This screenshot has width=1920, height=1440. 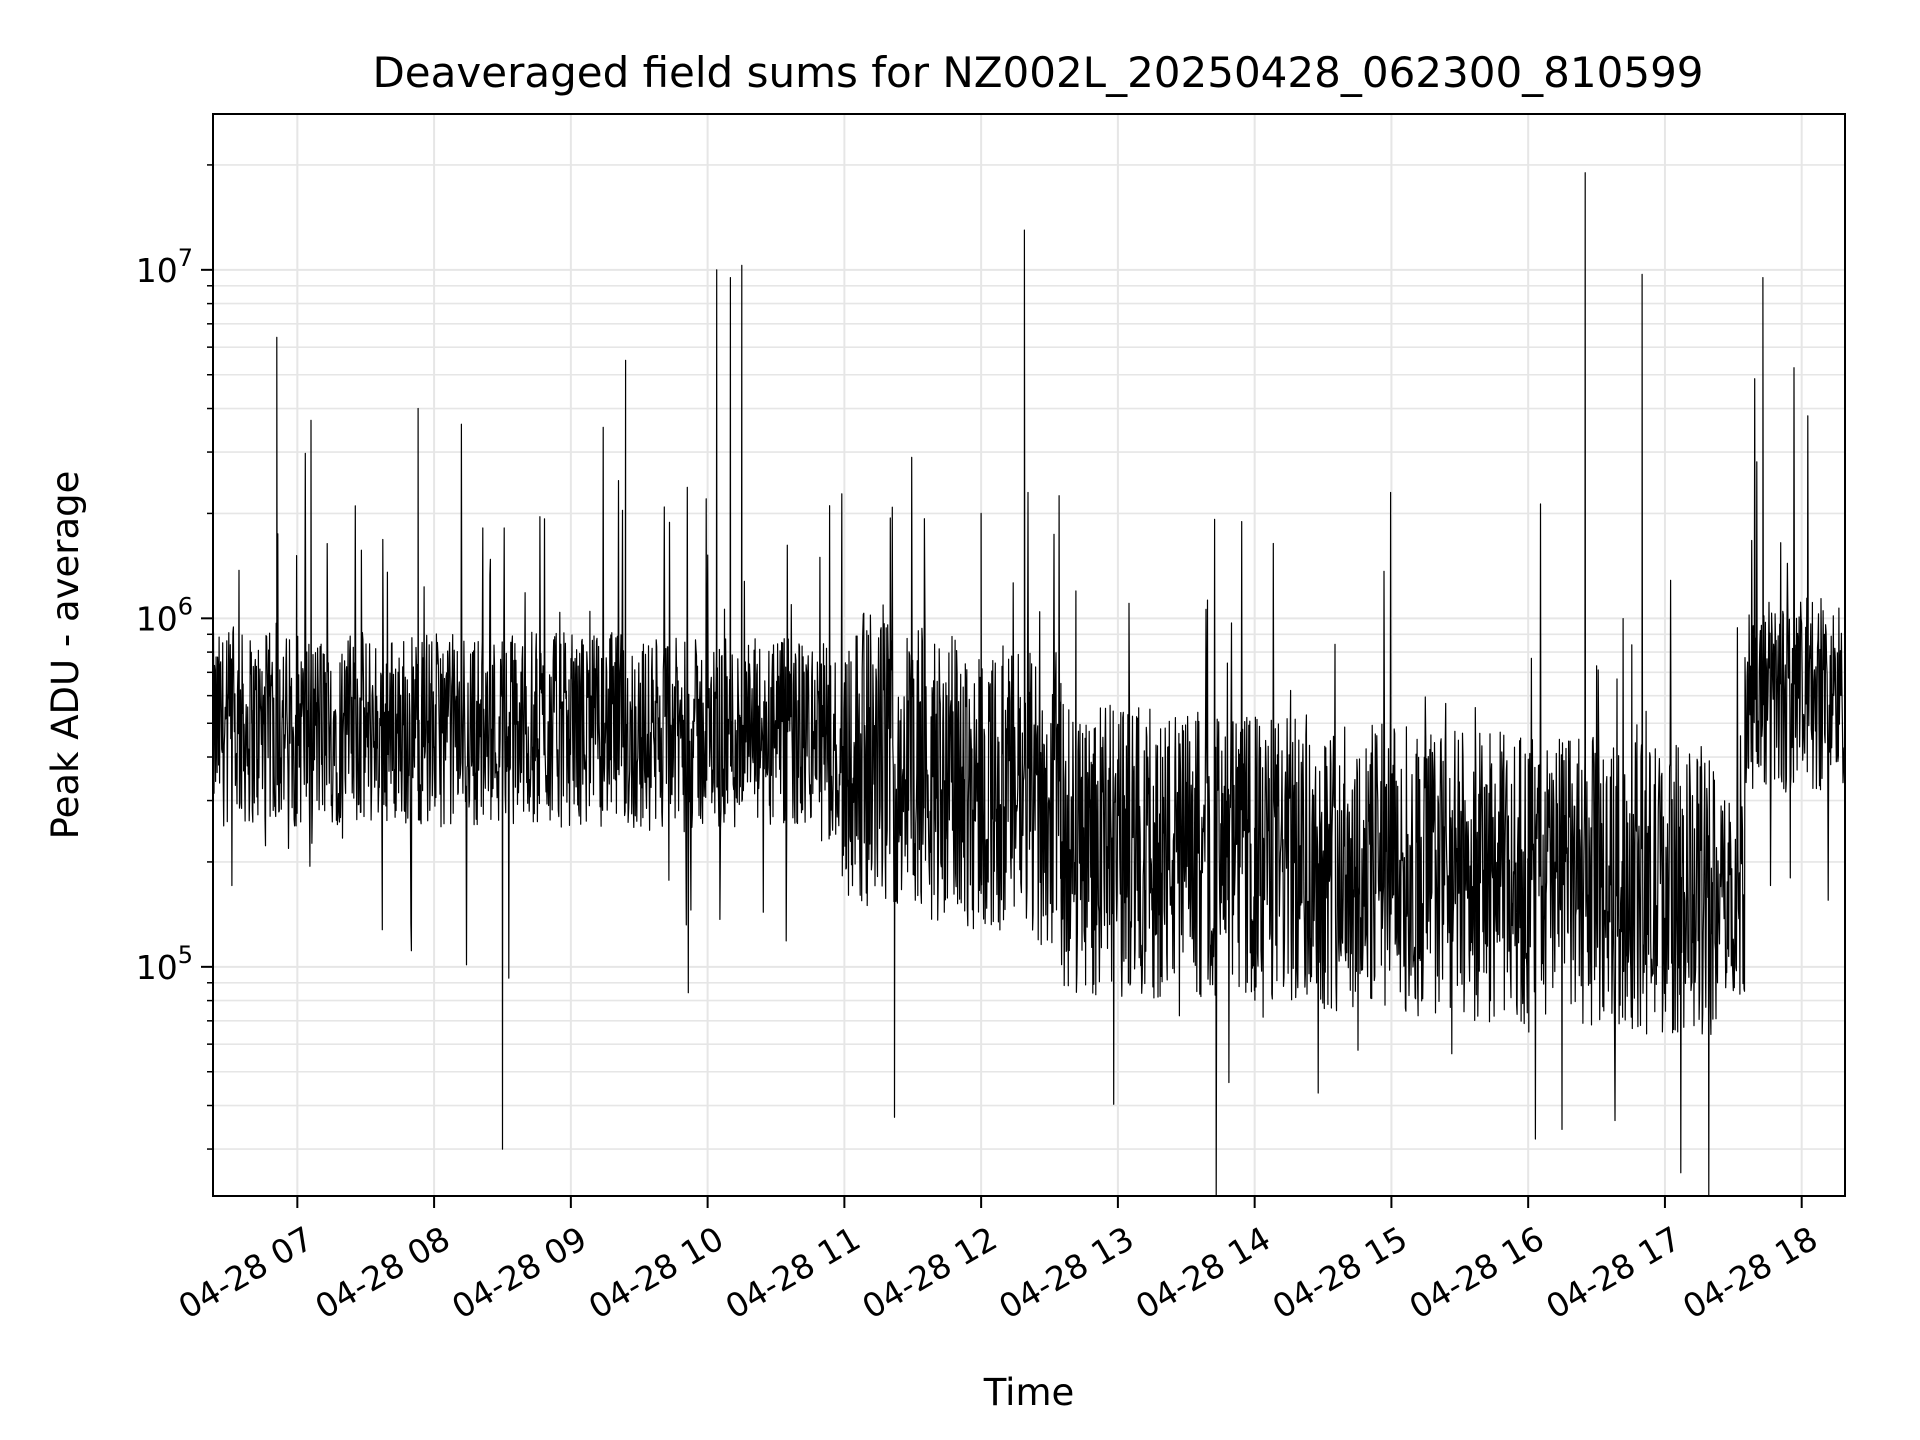 What do you see at coordinates (1203, 1273) in the screenshot?
I see `x-tick-label-7: 04-28 14` at bounding box center [1203, 1273].